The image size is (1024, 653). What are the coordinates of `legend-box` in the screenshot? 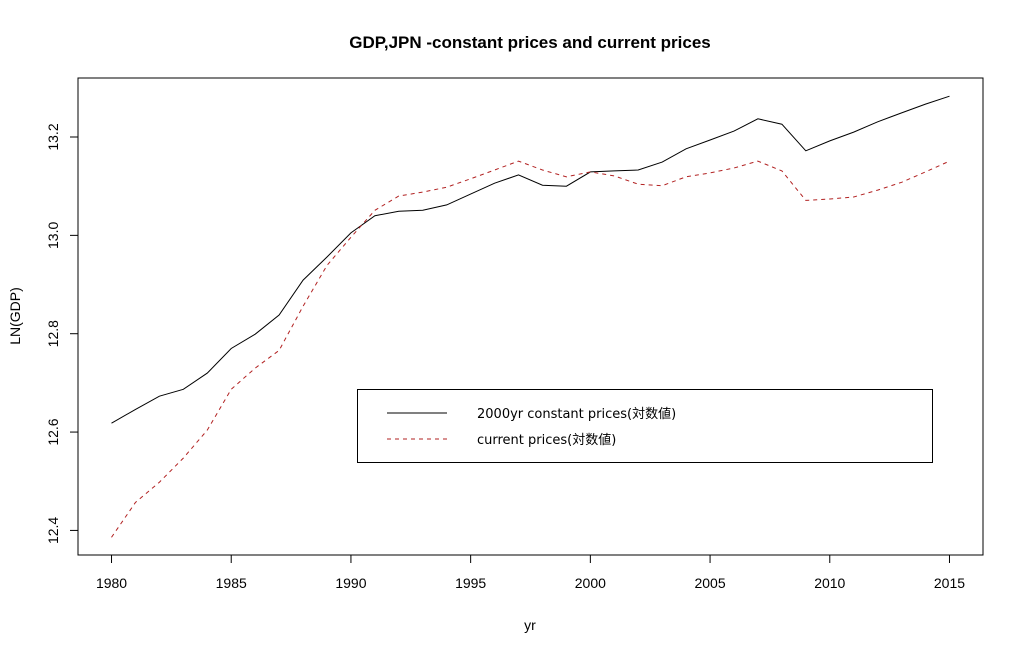 It's located at (645, 426).